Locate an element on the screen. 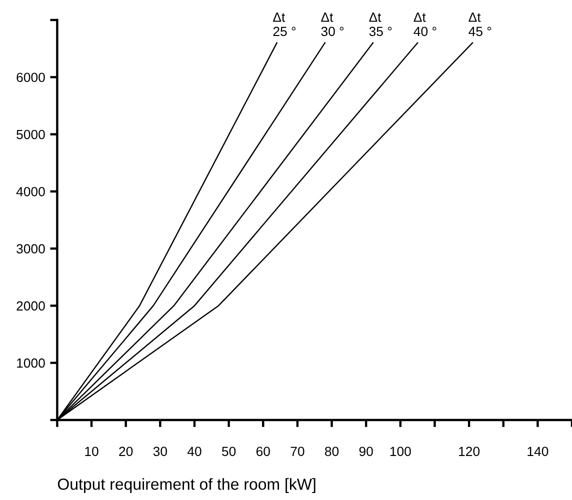  y-tick-label: 6000 is located at coordinates (30, 77).